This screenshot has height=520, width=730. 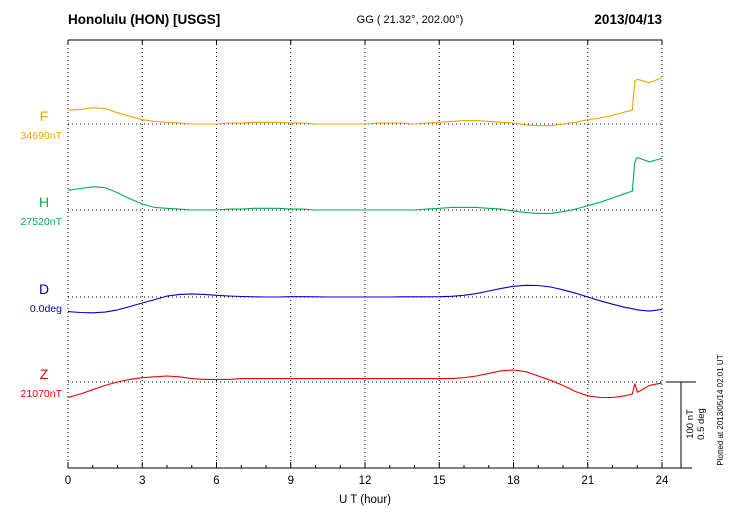 What do you see at coordinates (365, 481) in the screenshot?
I see `x-tick-label-12: 12` at bounding box center [365, 481].